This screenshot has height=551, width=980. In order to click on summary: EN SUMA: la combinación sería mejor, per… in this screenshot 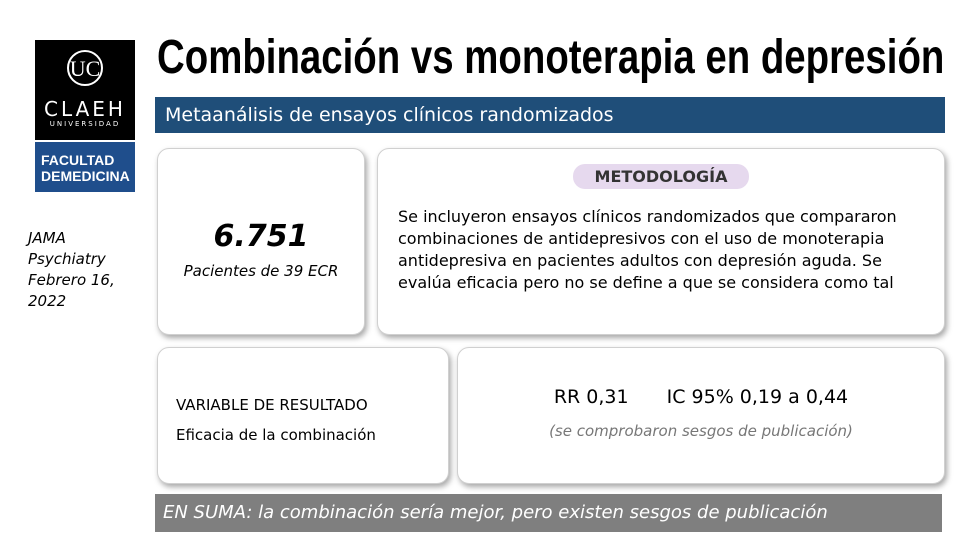, I will do `click(548, 513)`.